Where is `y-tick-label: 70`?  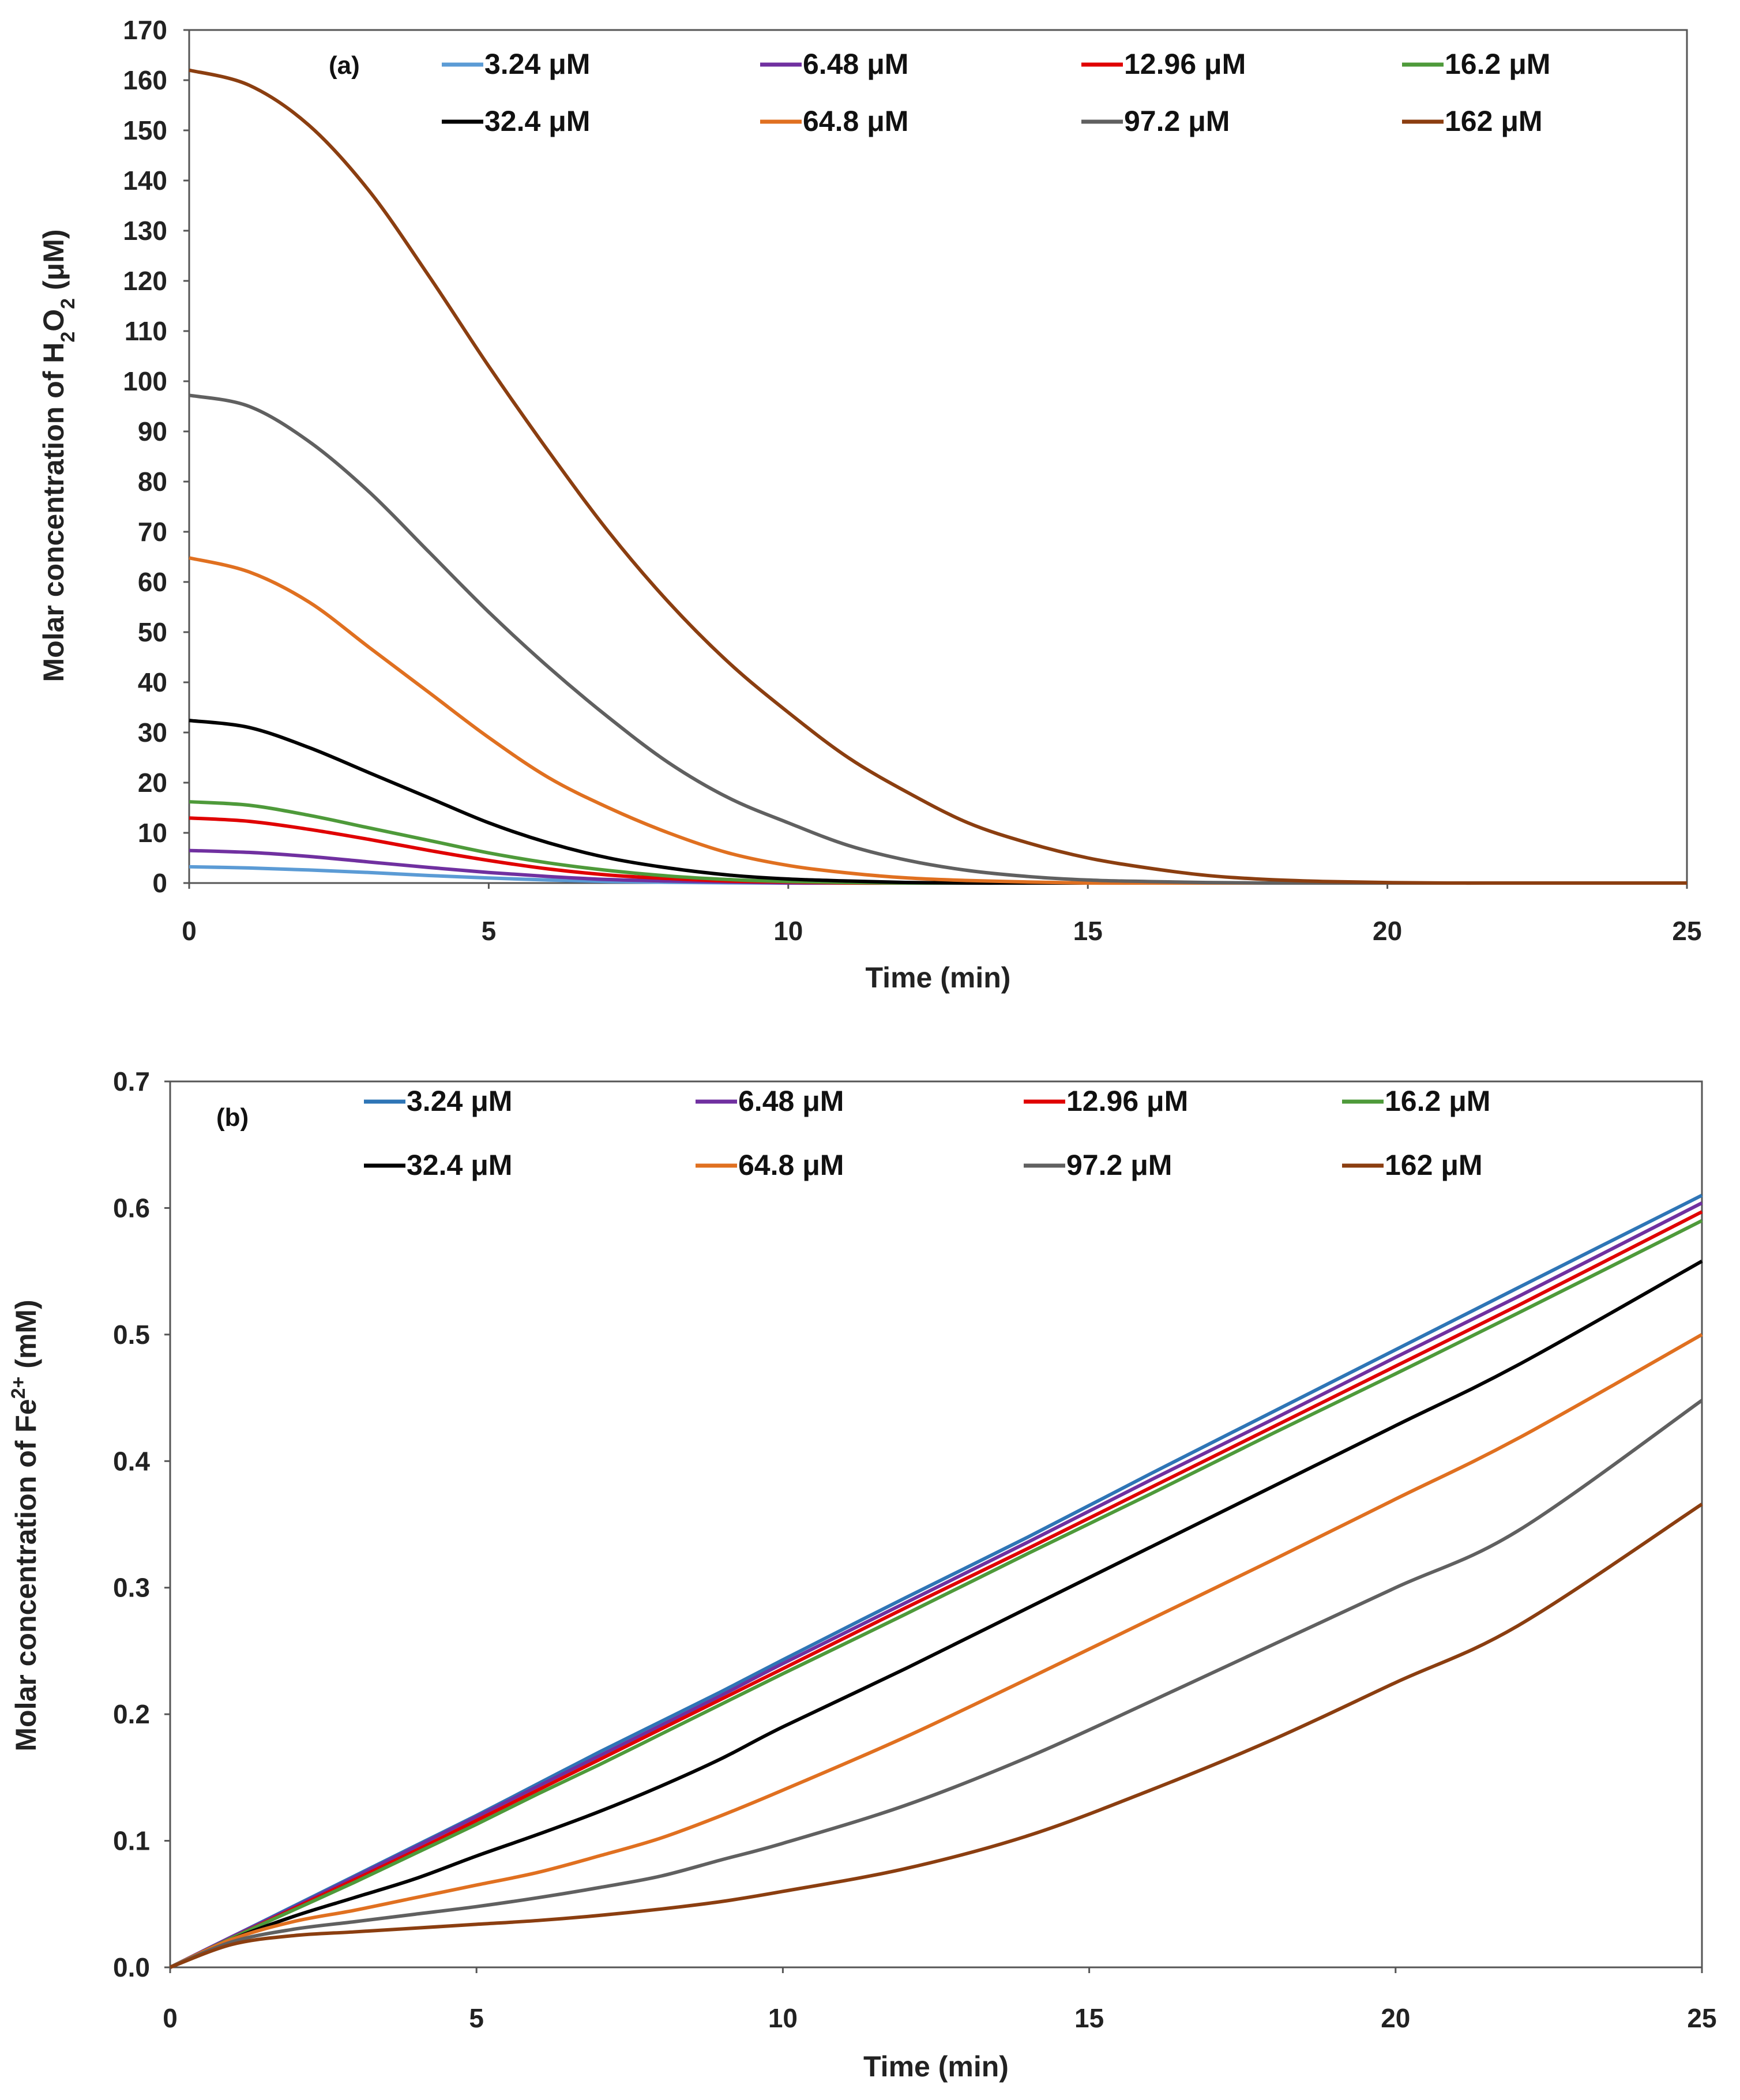
y-tick-label: 70 is located at coordinates (152, 532).